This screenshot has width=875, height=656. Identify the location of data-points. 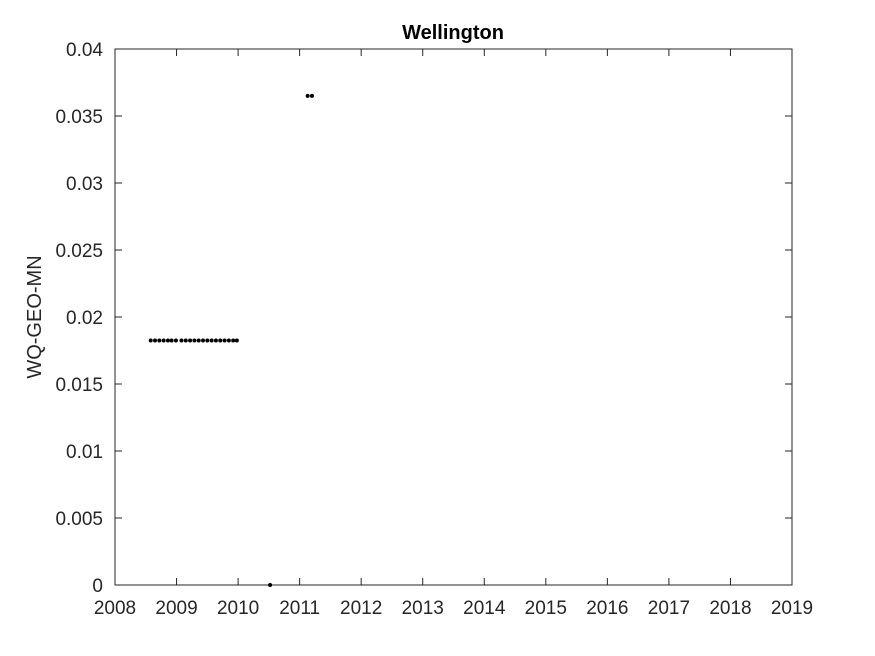
(231, 340).